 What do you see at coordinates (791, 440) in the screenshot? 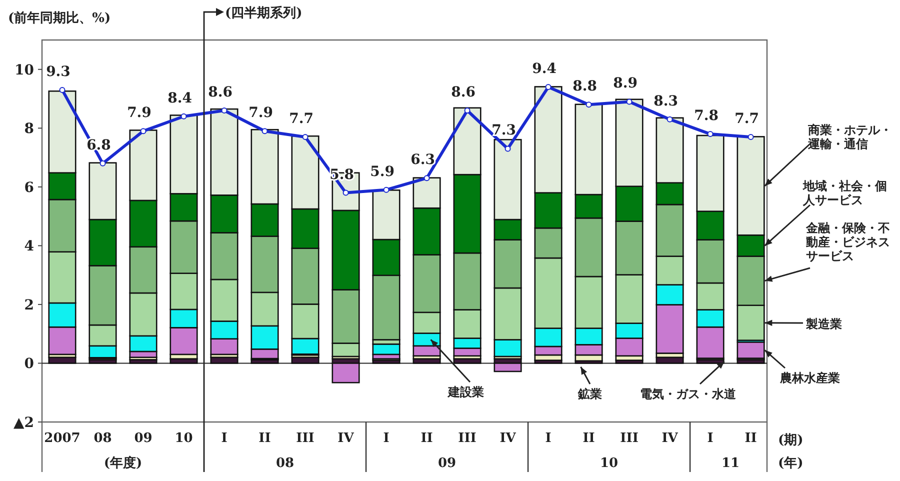
I see `text: (期)` at bounding box center [791, 440].